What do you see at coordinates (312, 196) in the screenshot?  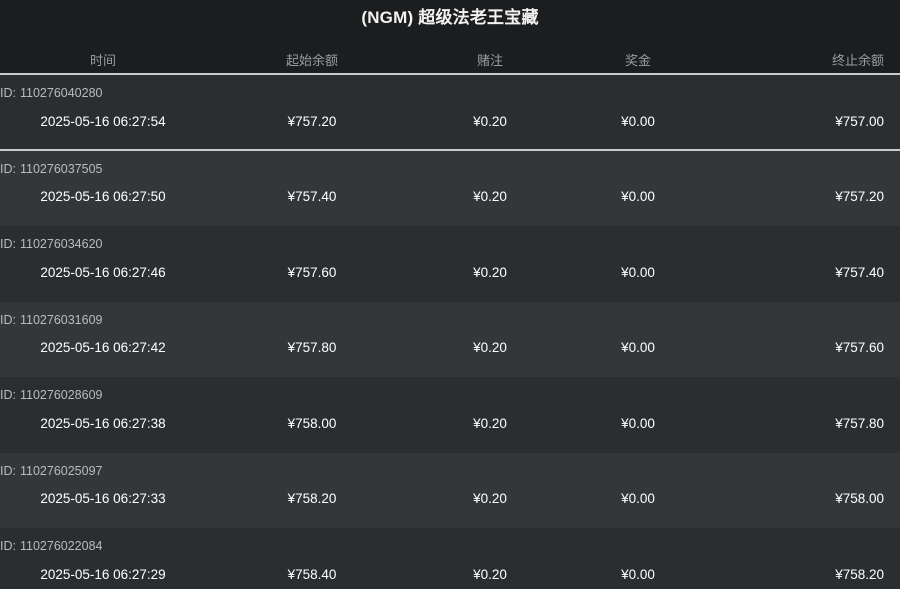 I see `cell-start-balance: ¥757.40` at bounding box center [312, 196].